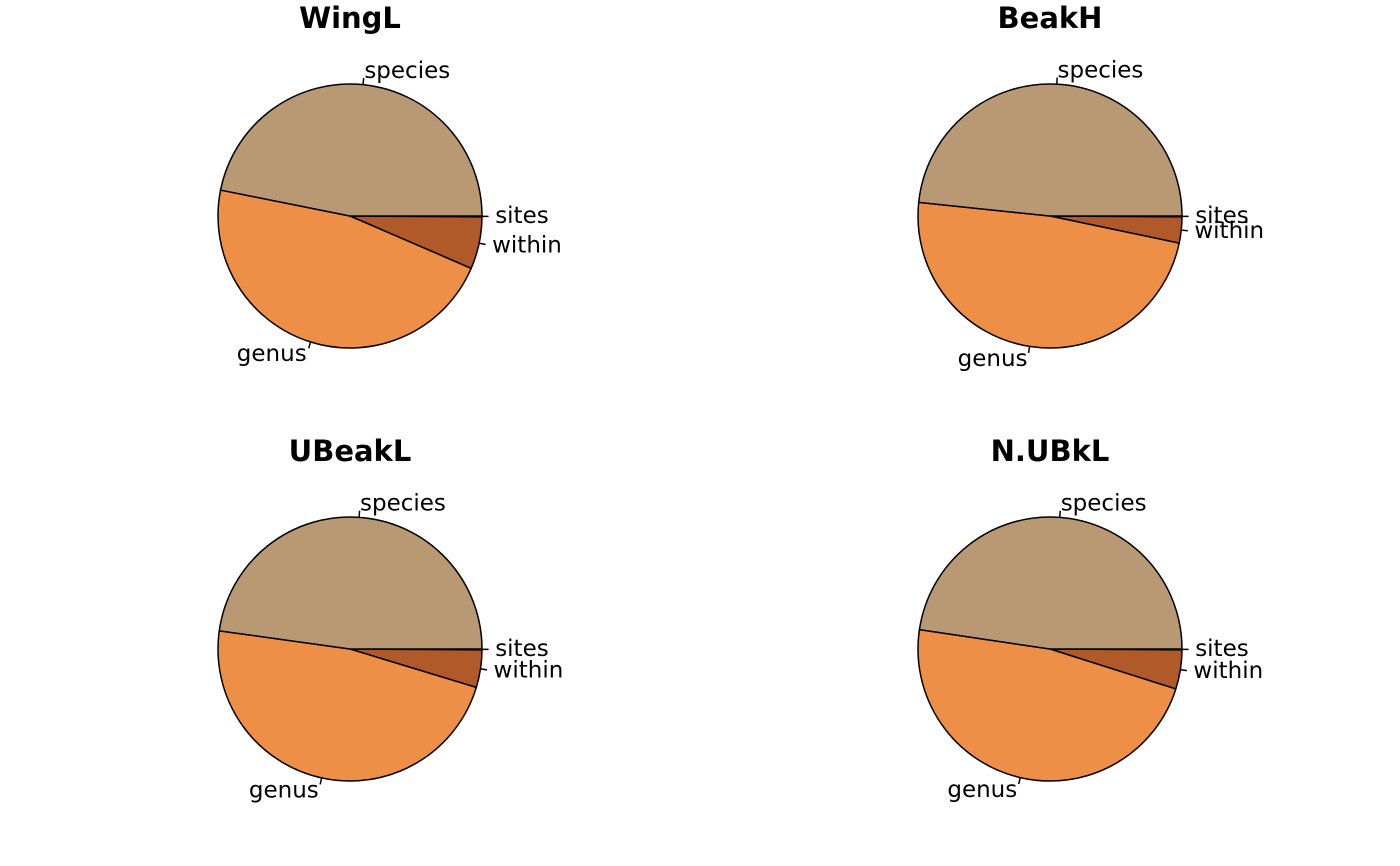 This screenshot has width=1400, height=866. What do you see at coordinates (350, 451) in the screenshot?
I see `chart-title: UBeakL` at bounding box center [350, 451].